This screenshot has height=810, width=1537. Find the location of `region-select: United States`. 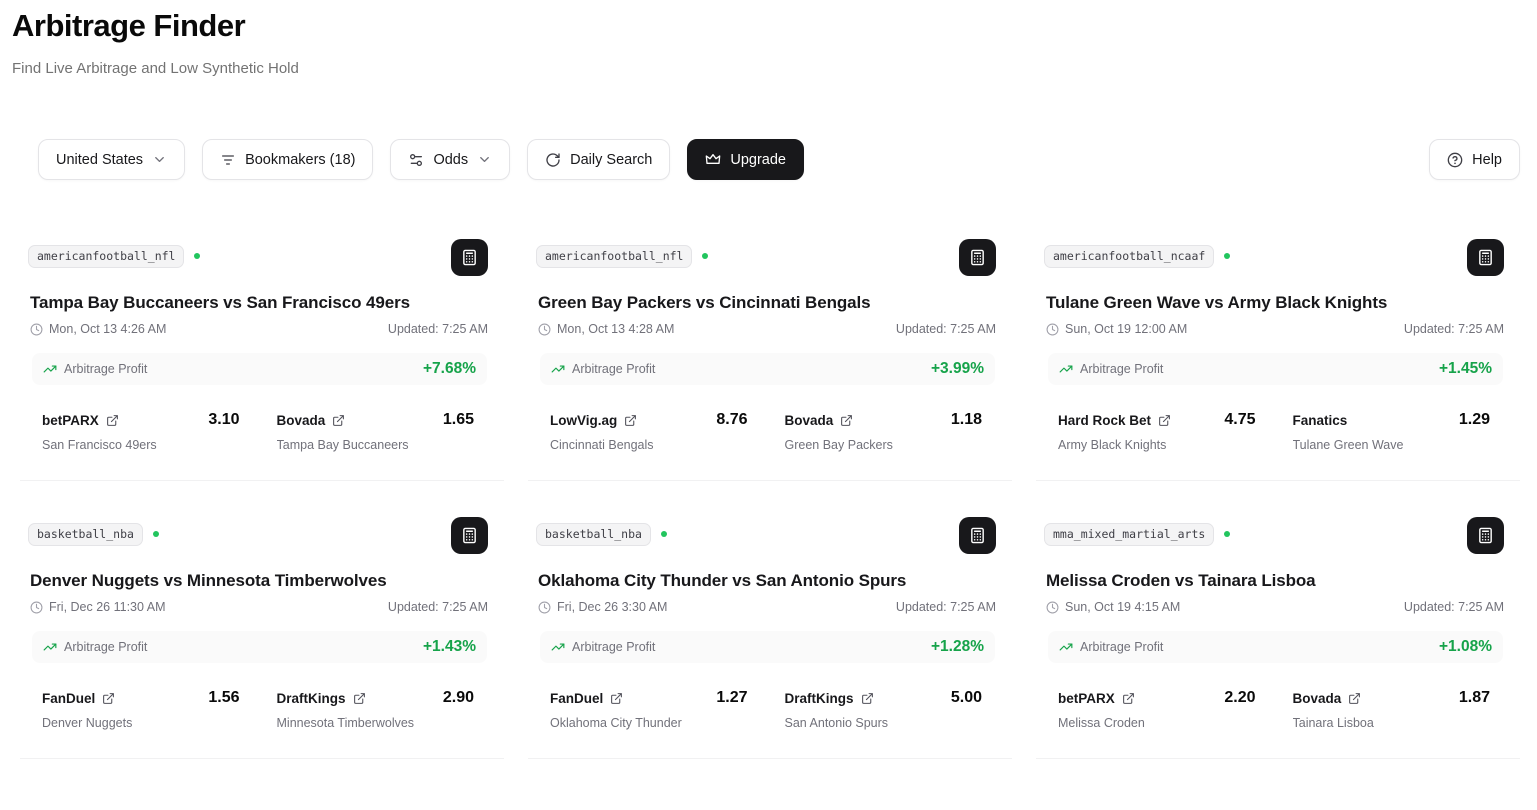

region-select: United States is located at coordinates (112, 159).